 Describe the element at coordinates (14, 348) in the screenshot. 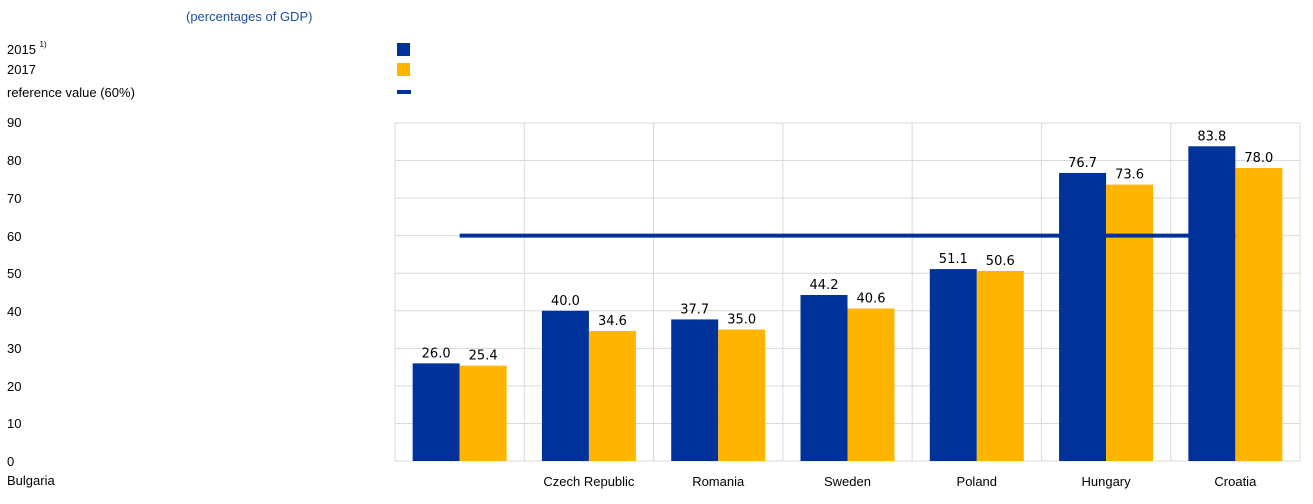

I see `y-tick-30: 30` at that location.